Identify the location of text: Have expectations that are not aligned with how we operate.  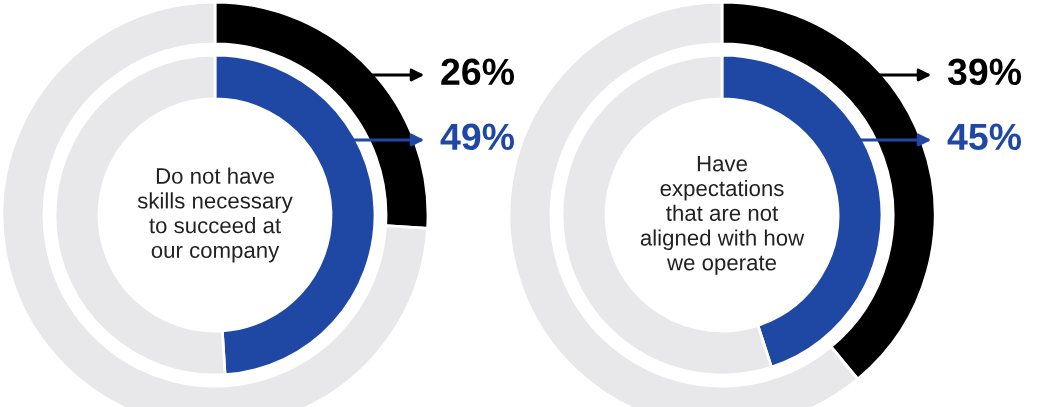
(722, 215).